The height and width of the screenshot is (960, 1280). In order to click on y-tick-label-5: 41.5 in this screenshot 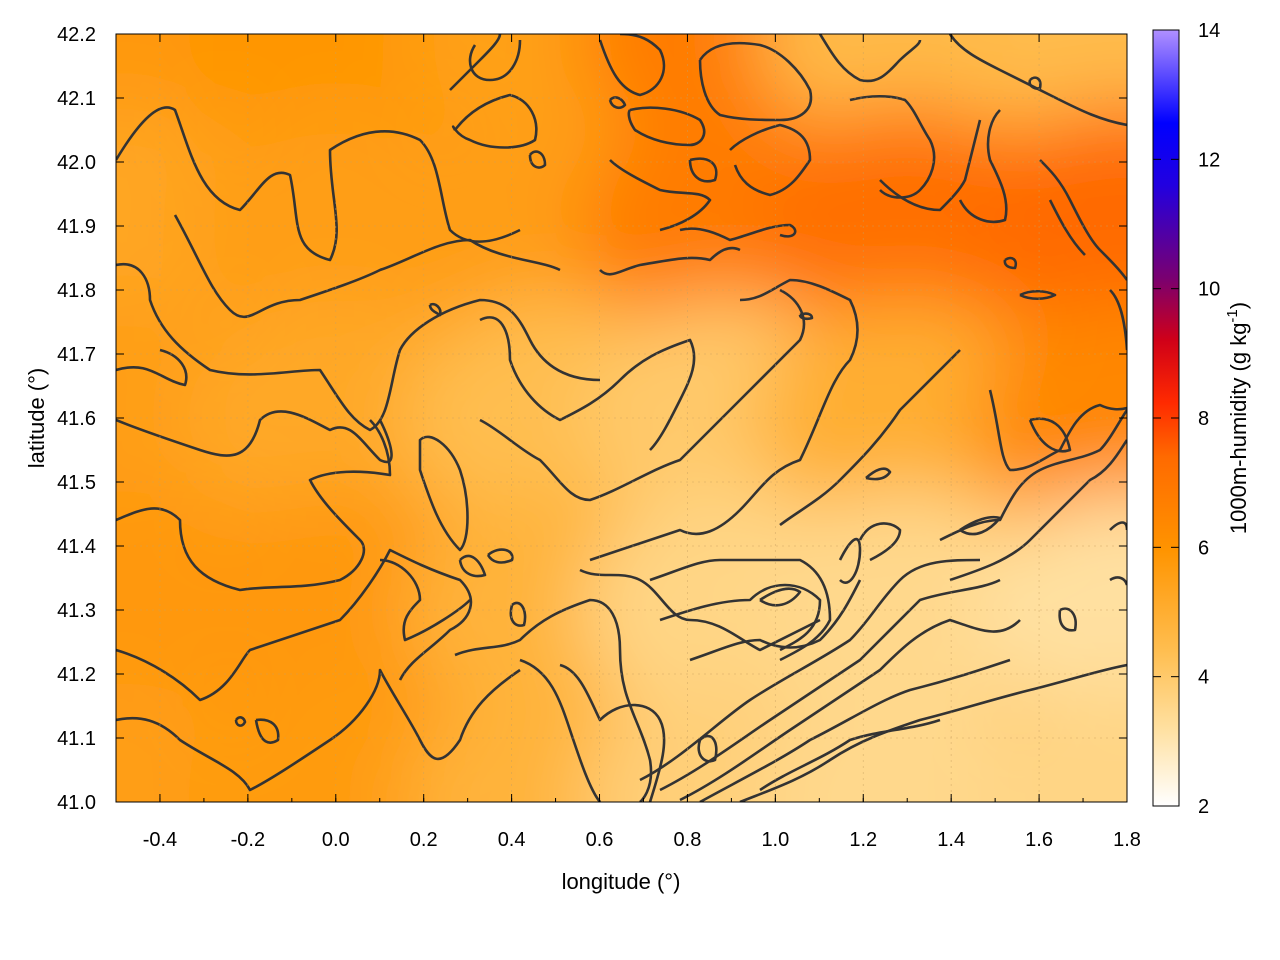, I will do `click(76, 483)`.